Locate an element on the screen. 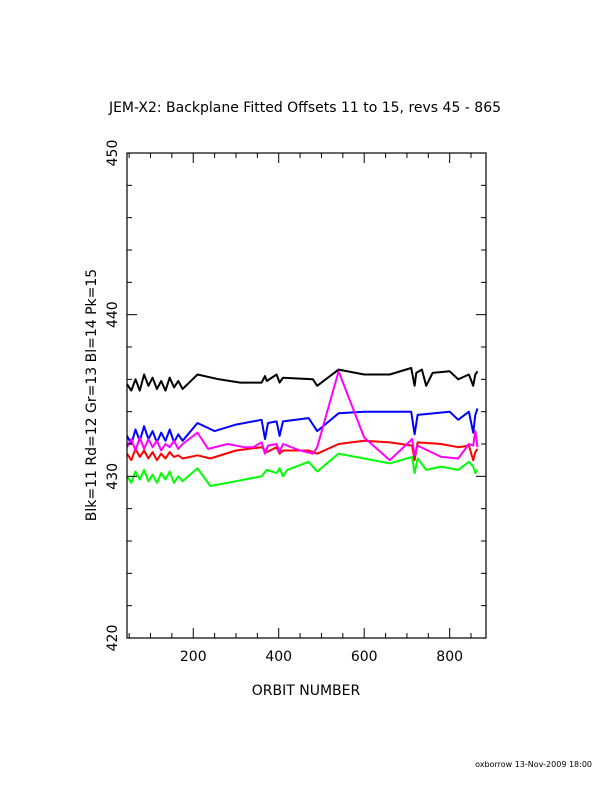 This screenshot has height=792, width=612. footer-credit: oxborrow 13-Nov-2009 18:00 is located at coordinates (533, 764).